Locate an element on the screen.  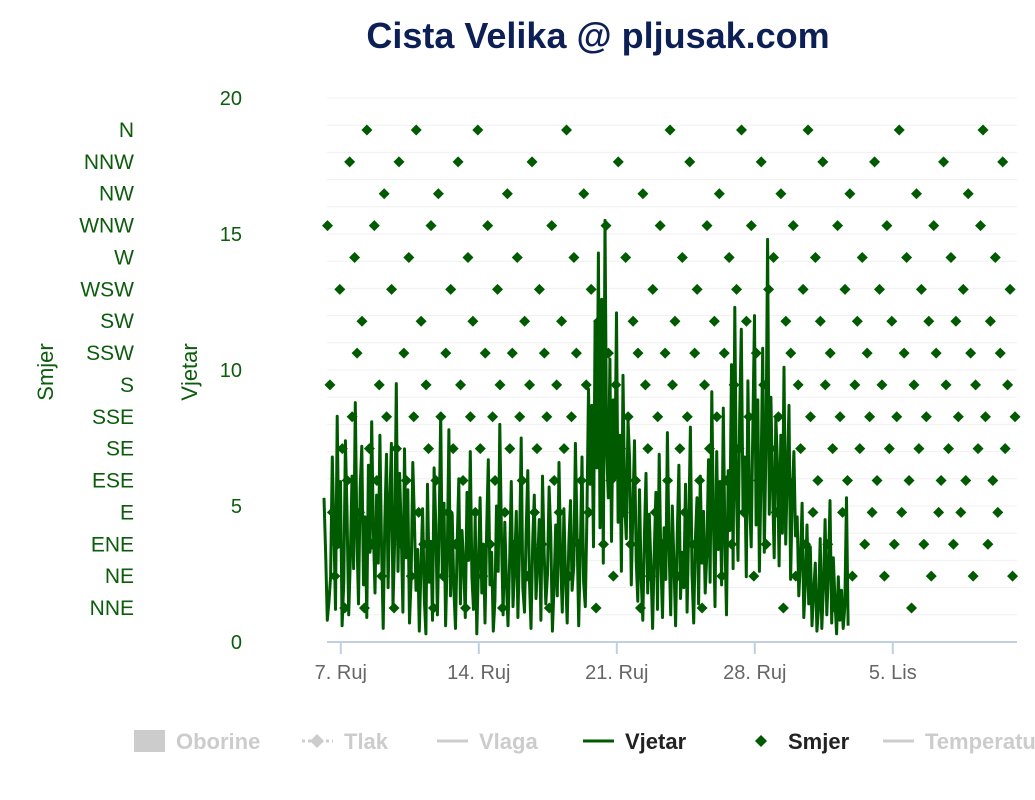
legend-label: Vjetar is located at coordinates (656, 741).